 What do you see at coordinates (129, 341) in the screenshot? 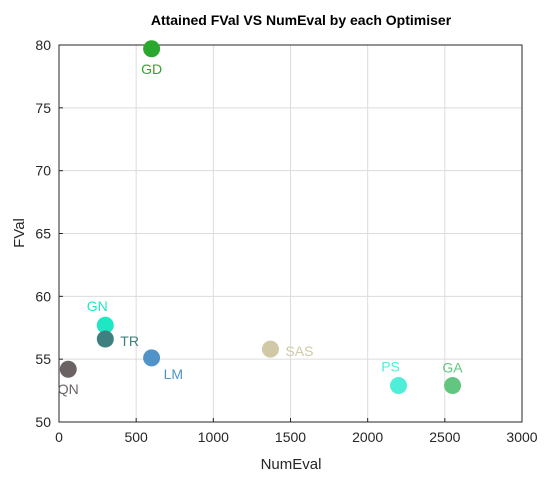
I see `point-label-tr: TR` at bounding box center [129, 341].